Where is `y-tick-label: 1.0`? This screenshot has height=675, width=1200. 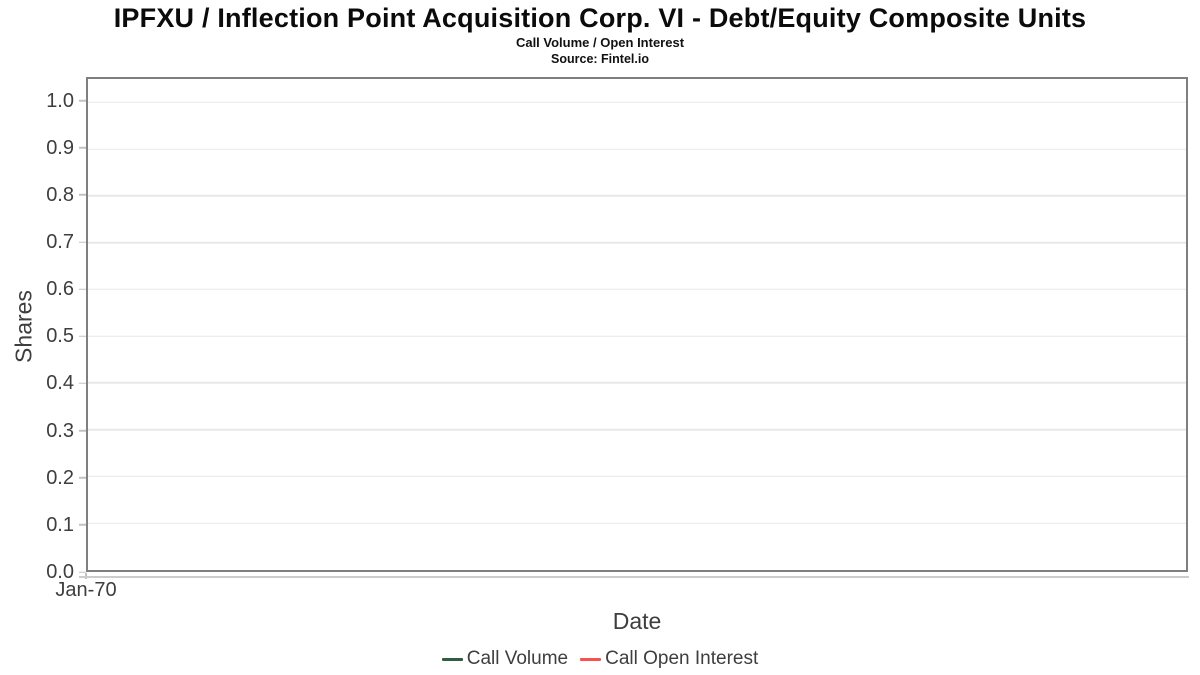 y-tick-label: 1.0 is located at coordinates (60, 100).